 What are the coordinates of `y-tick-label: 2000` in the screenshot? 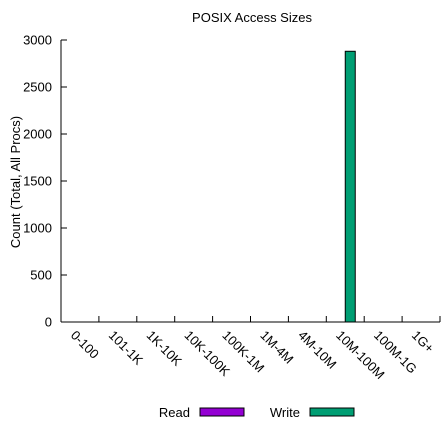 It's located at (37, 134).